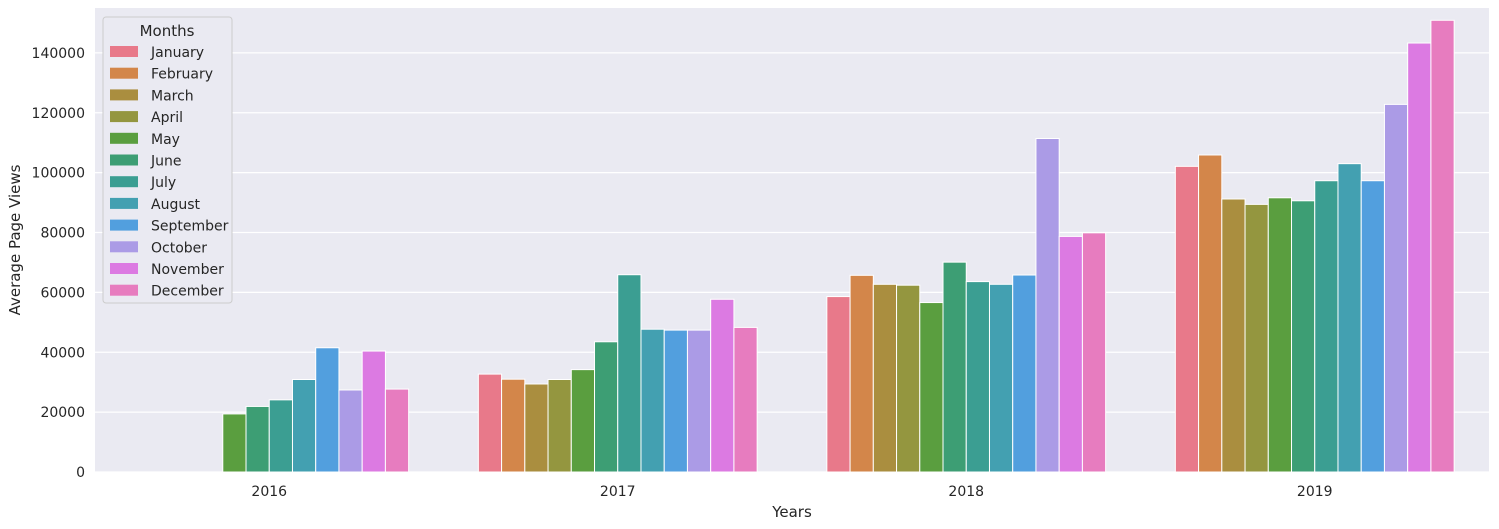 This screenshot has height=529, width=1499. I want to click on bar-2016-july, so click(280, 436).